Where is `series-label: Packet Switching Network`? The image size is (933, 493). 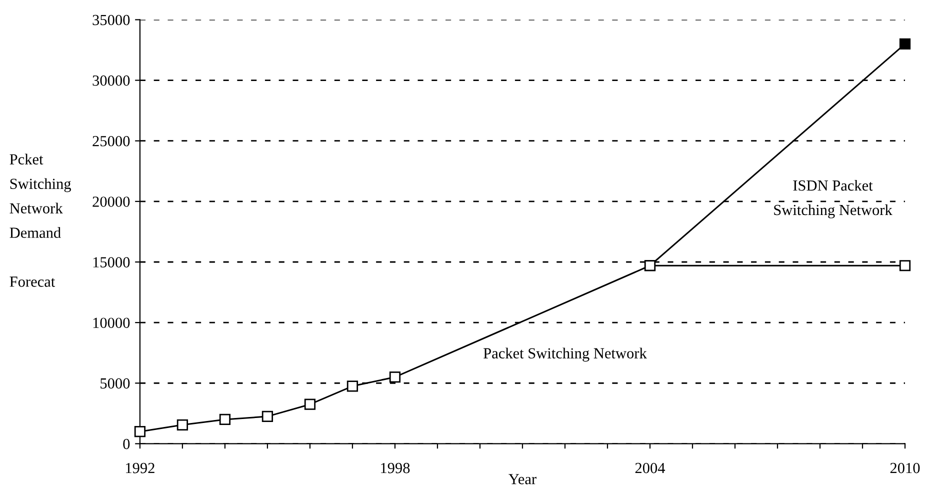 series-label: Packet Switching Network is located at coordinates (565, 355).